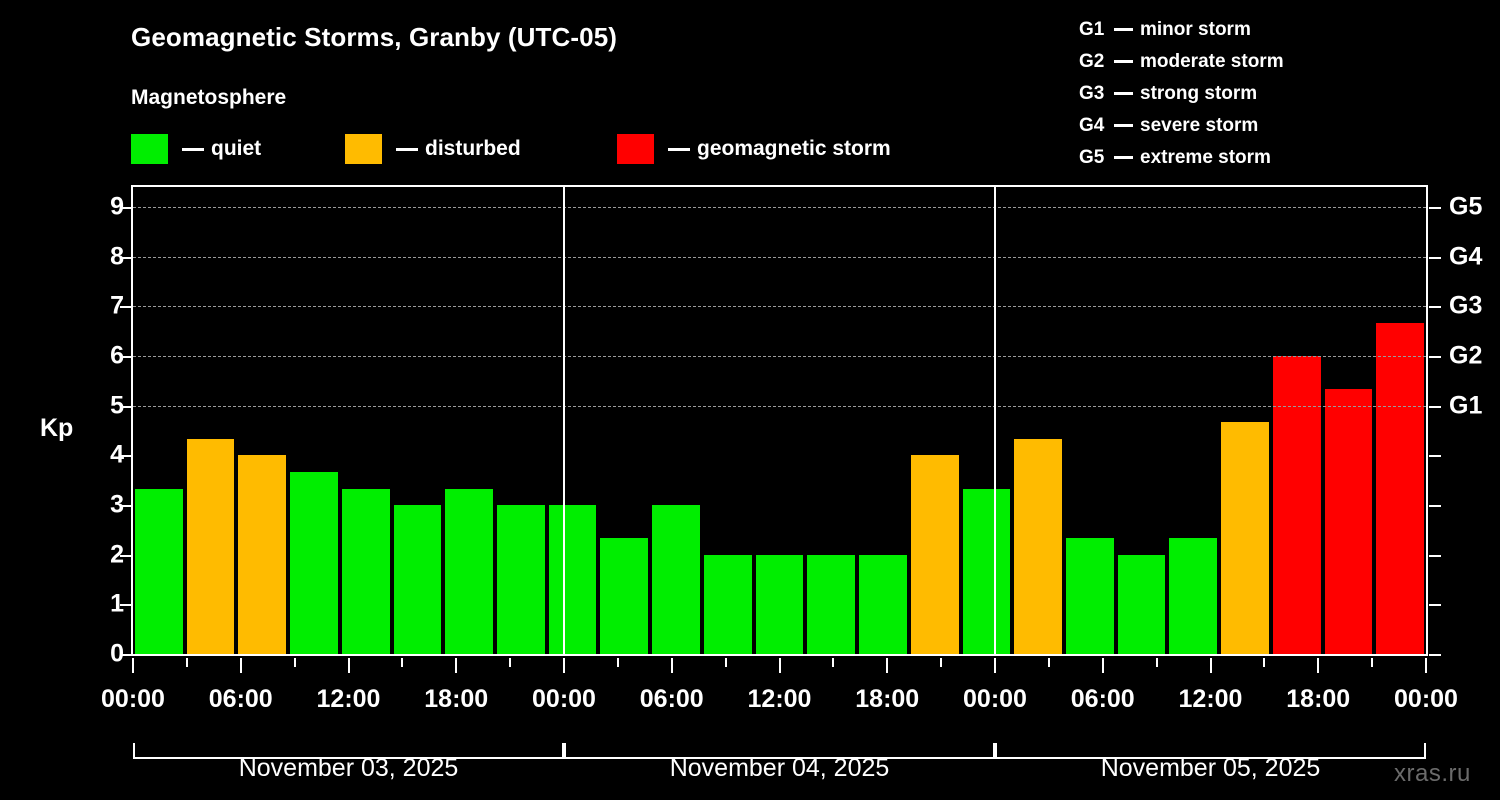 This screenshot has width=1500, height=800. What do you see at coordinates (363, 149) in the screenshot?
I see `legend-swatch-disturbed` at bounding box center [363, 149].